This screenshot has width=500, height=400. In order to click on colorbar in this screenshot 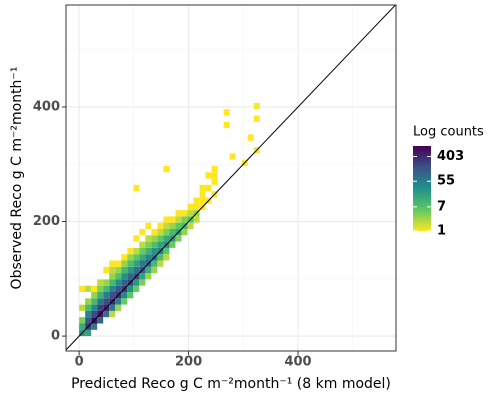, I will do `click(422, 188)`.